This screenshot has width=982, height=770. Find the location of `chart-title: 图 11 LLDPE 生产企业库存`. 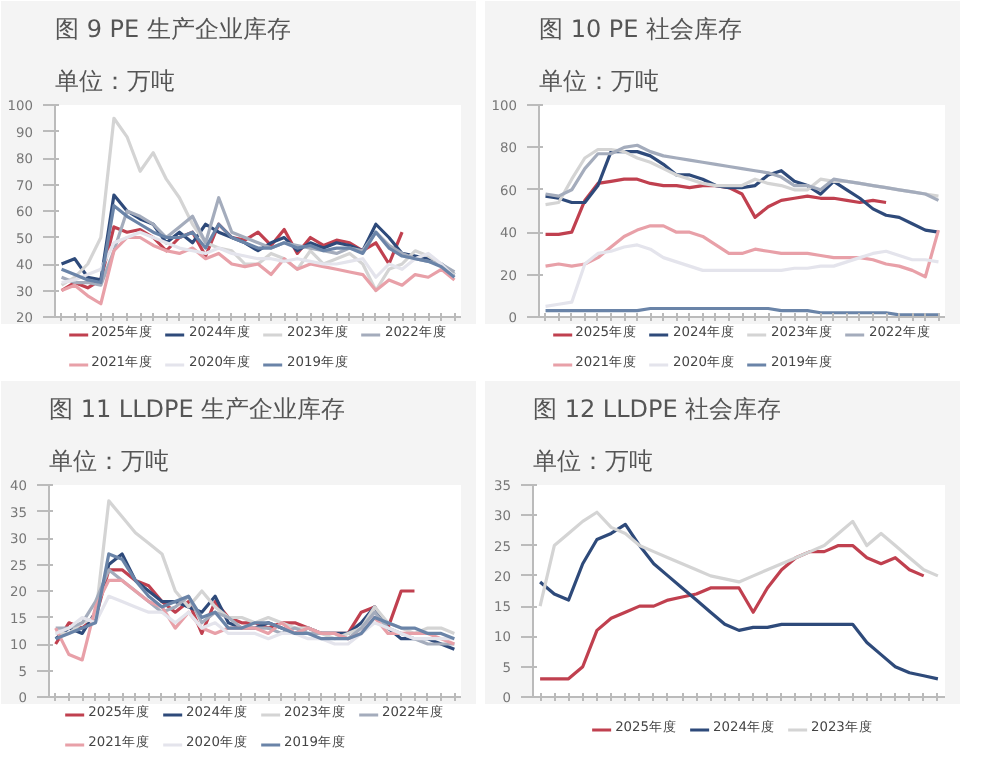

chart-title: 图 11 LLDPE 生产企业库存 is located at coordinates (197, 409).